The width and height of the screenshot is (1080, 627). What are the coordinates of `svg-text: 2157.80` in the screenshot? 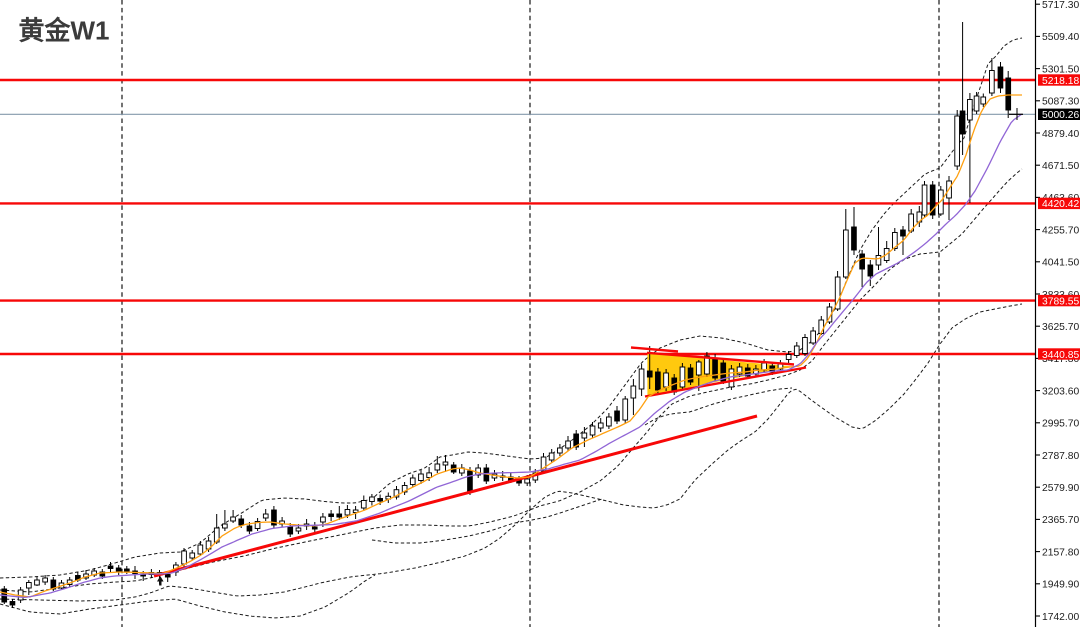 It's located at (1060, 552).